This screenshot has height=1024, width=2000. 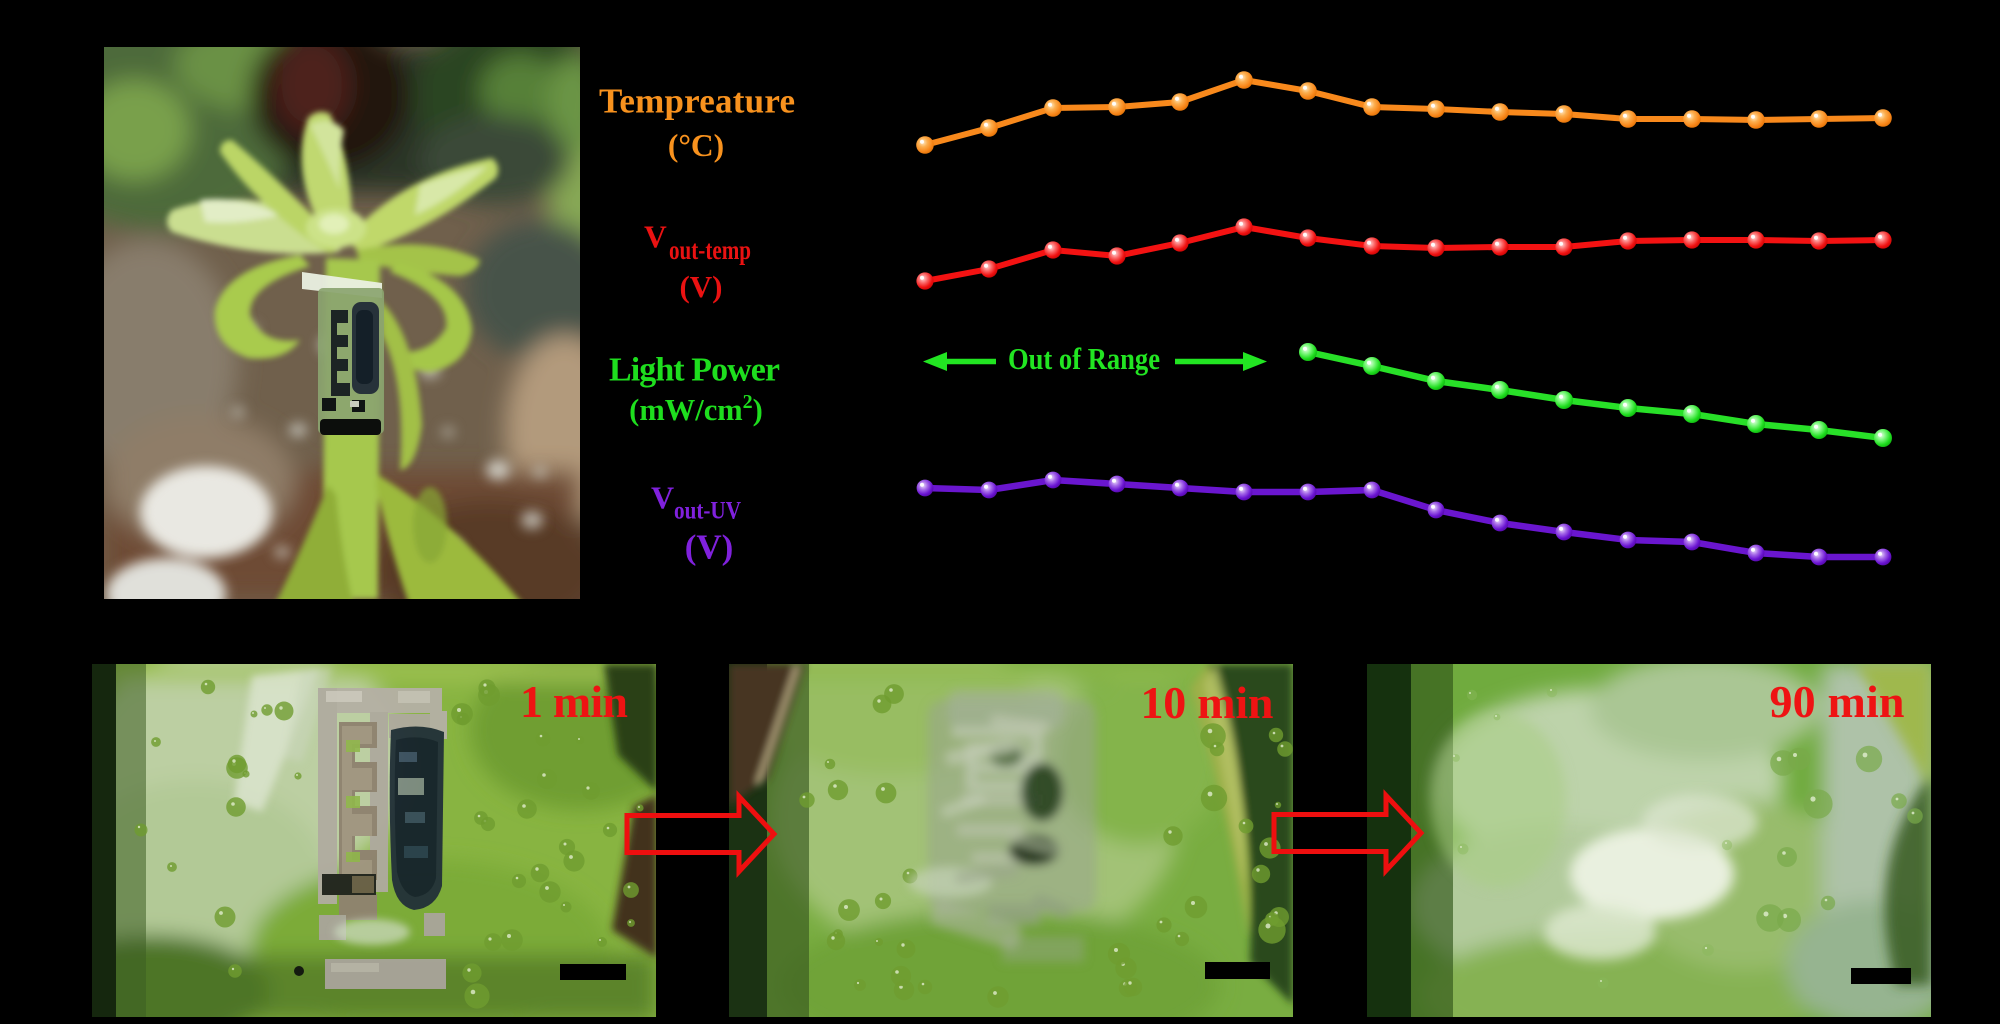 I want to click on svg-text: out-temp, so click(x=710, y=250).